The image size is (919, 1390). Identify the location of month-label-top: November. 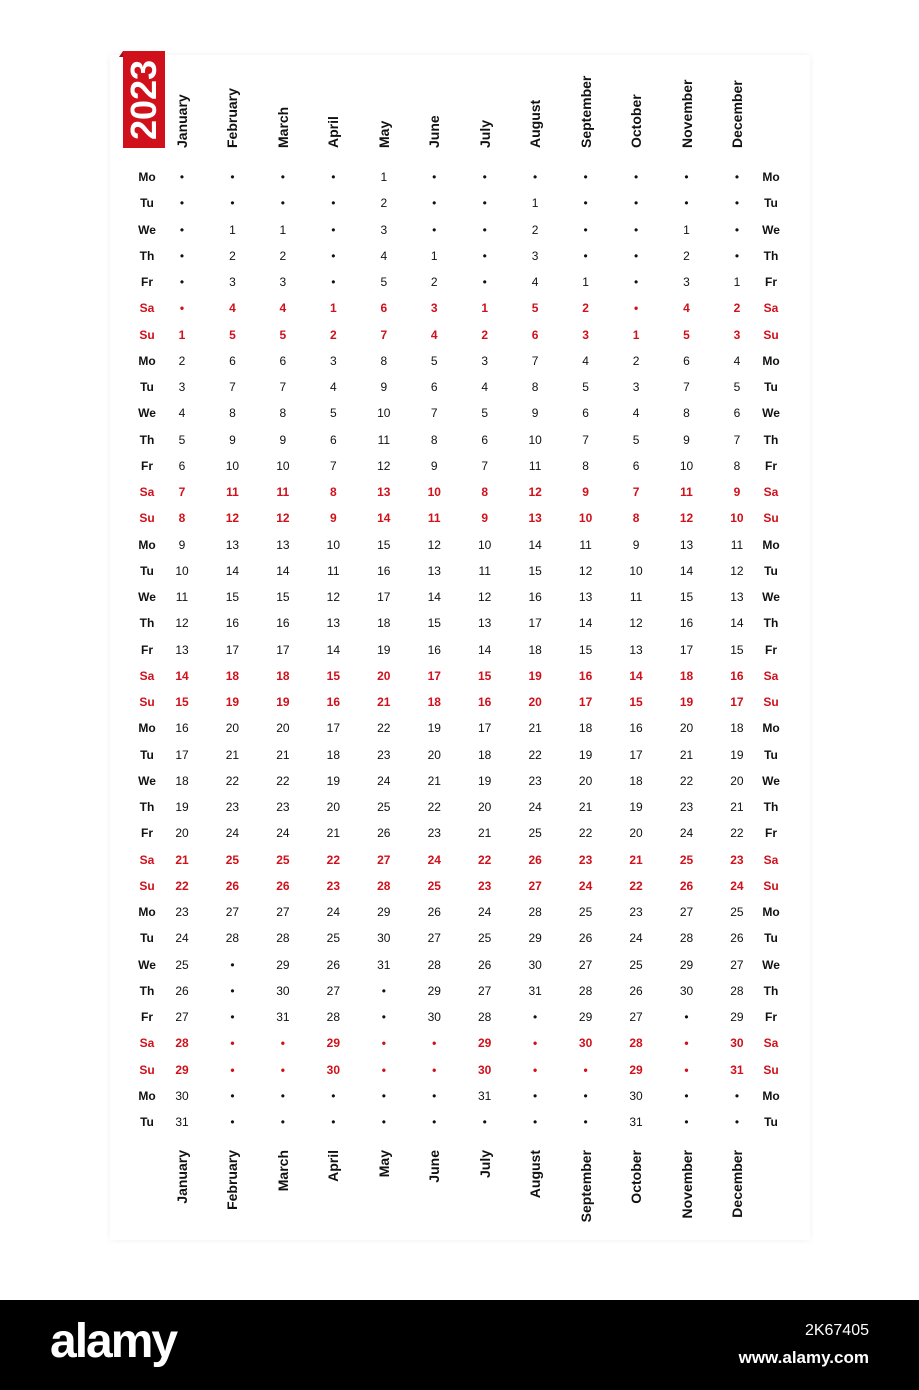
(686, 113).